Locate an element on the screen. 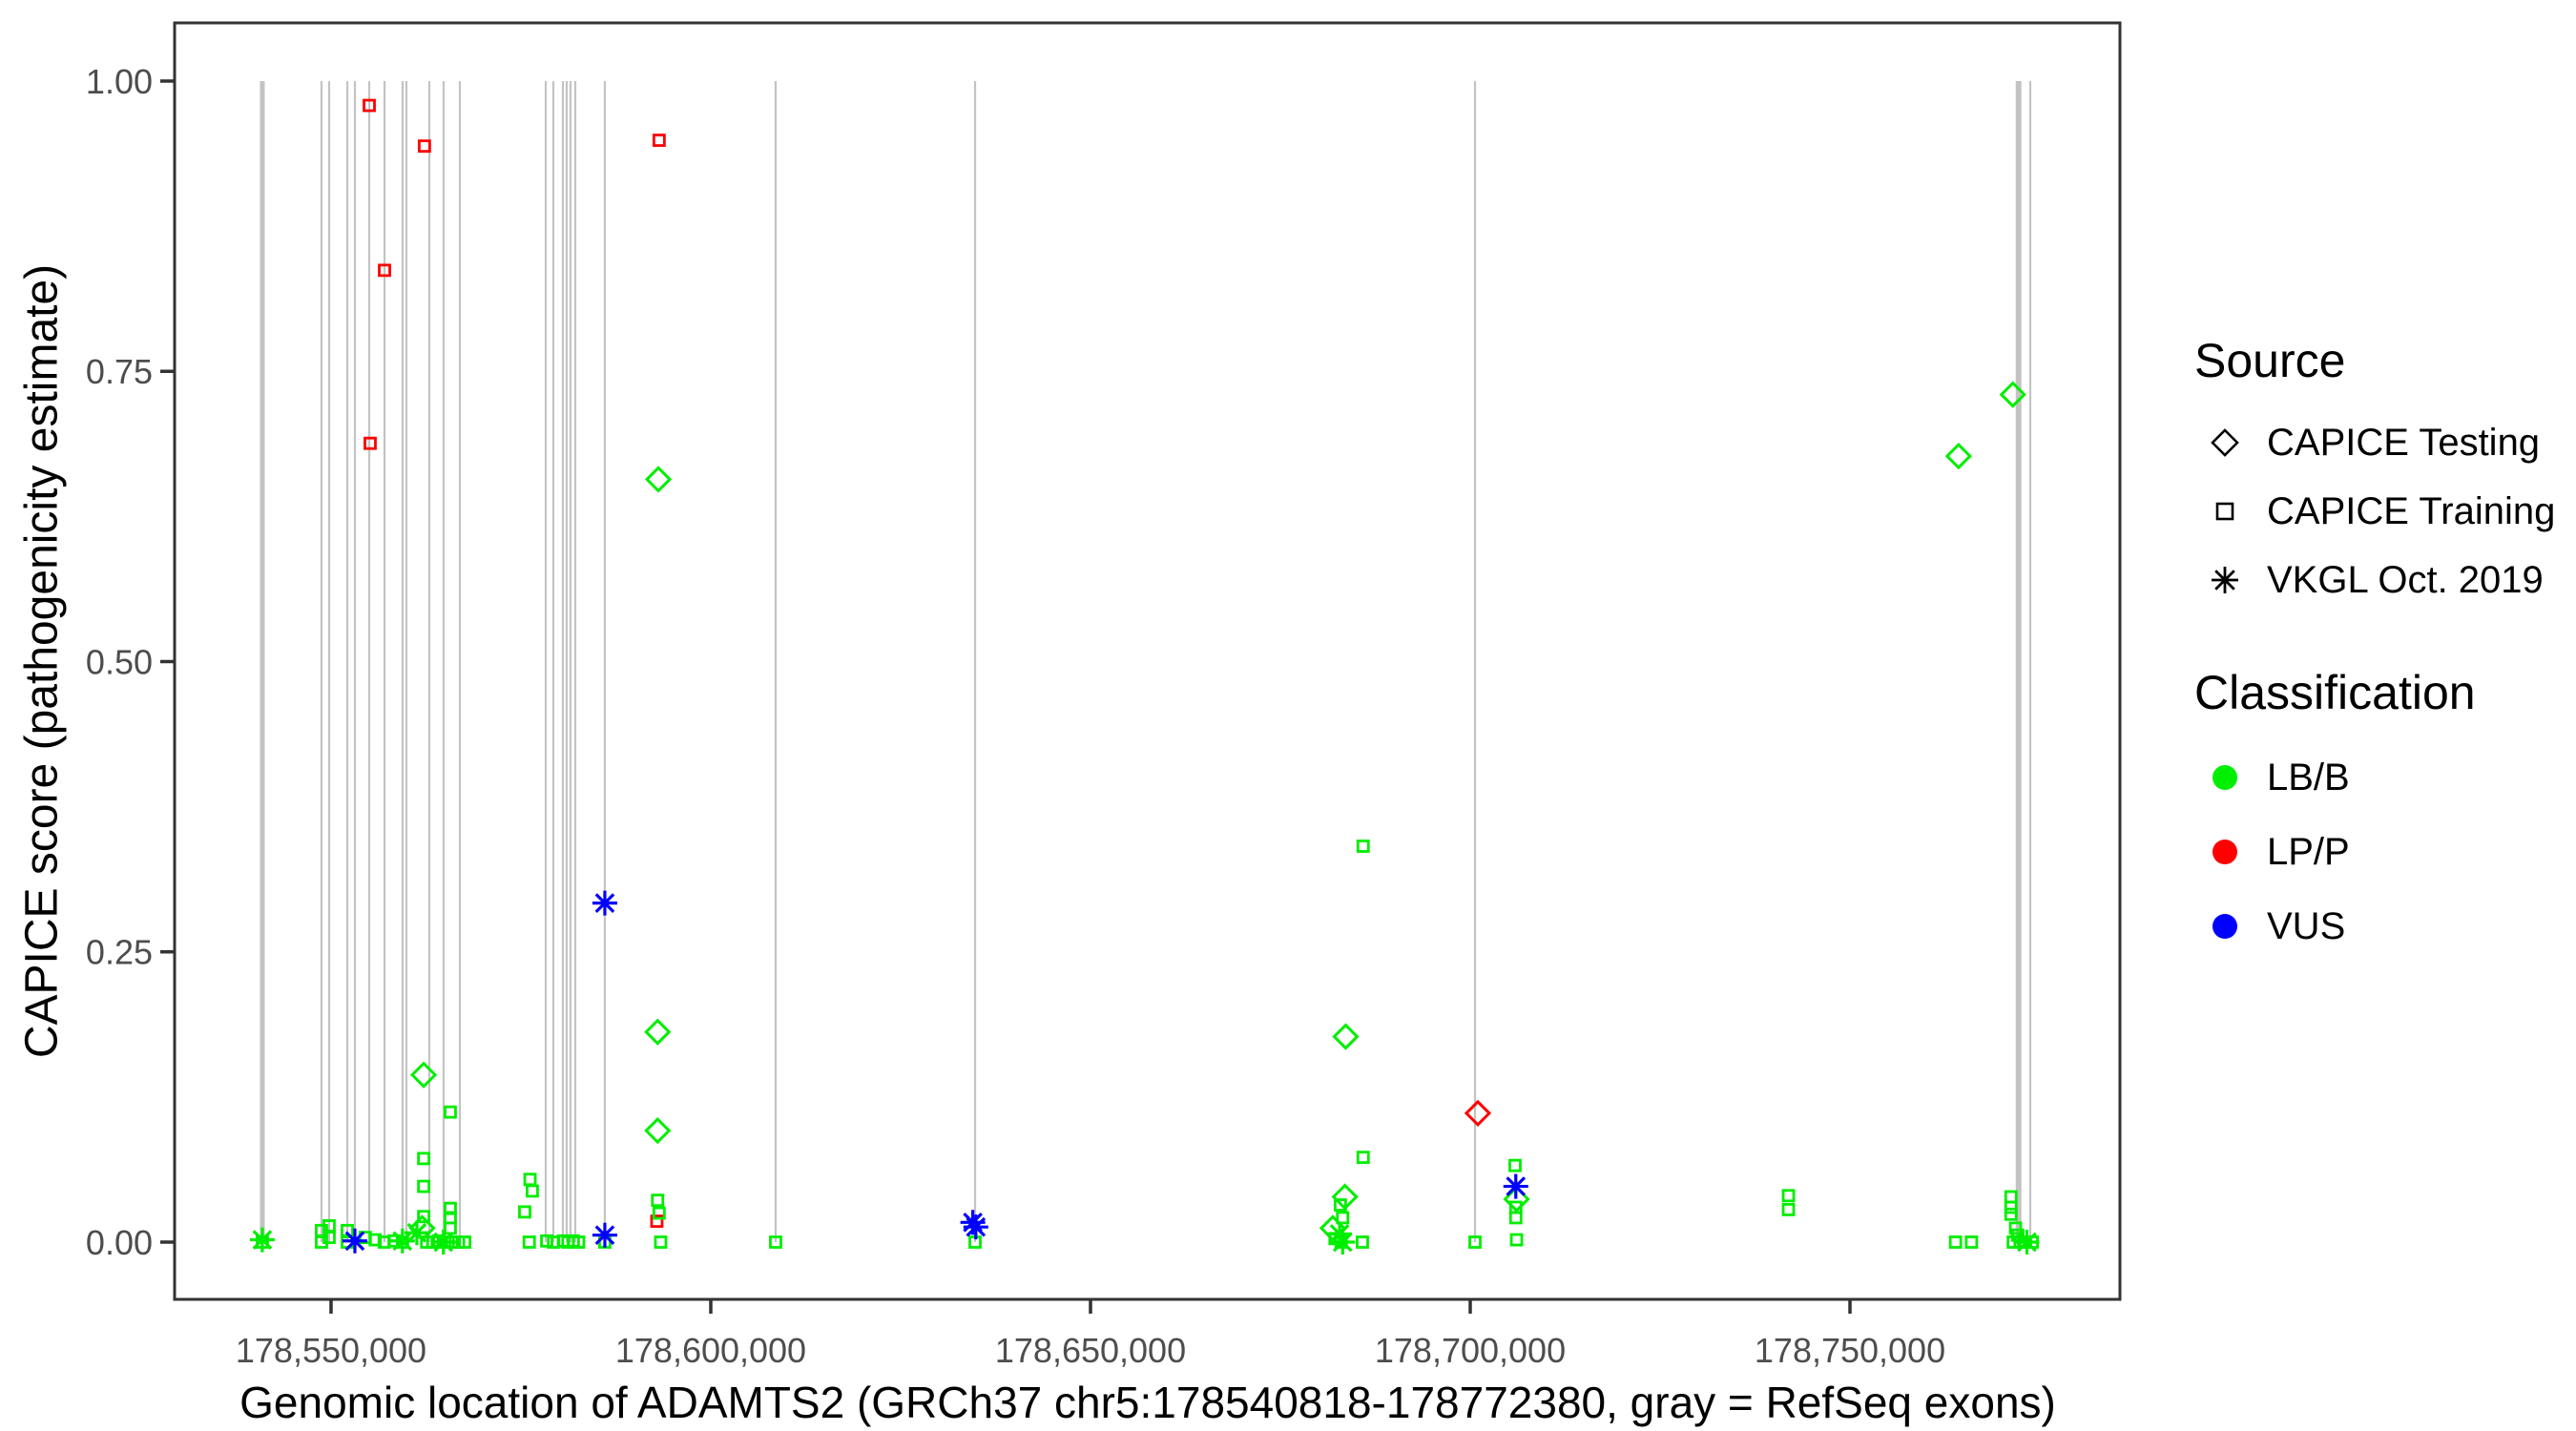  legend-item-capice-training: CAPICE Training is located at coordinates (2380, 511).